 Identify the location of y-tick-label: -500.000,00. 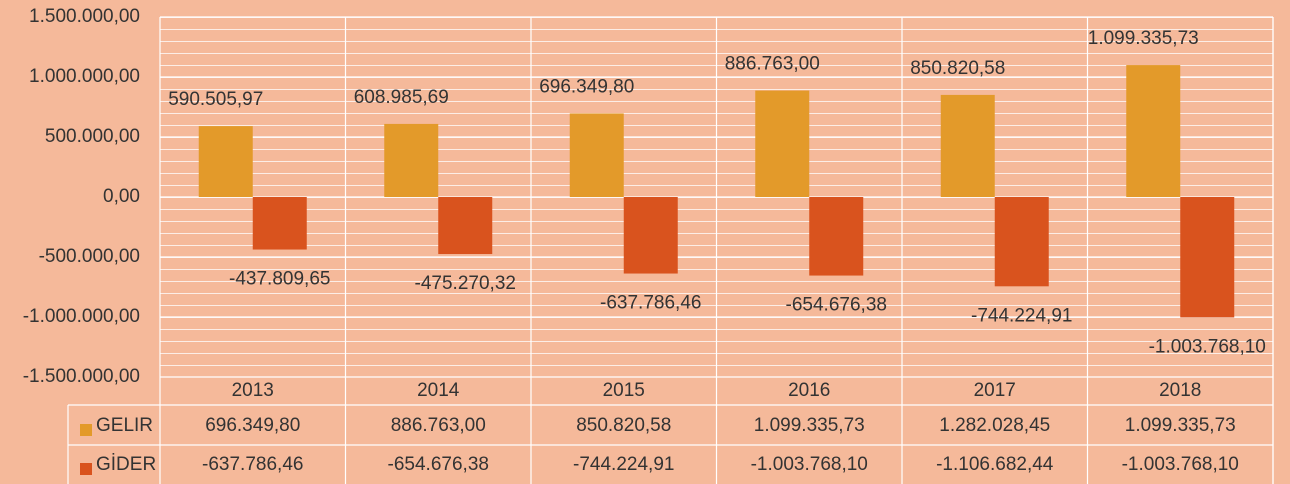
(89, 256).